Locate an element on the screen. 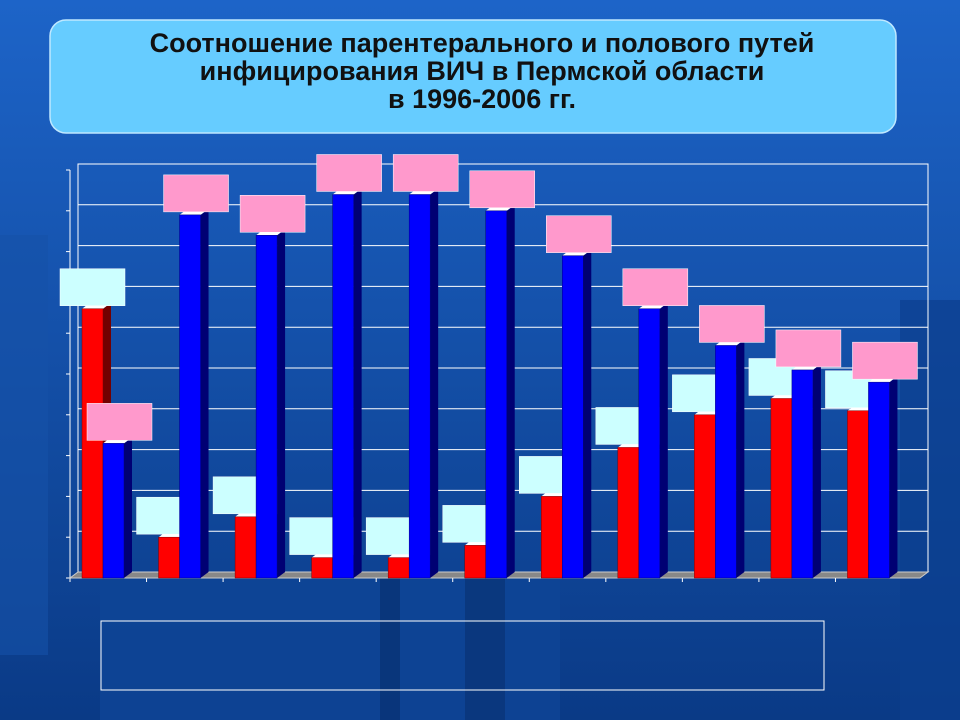 Image resolution: width=960 pixels, height=720 pixels. chart-title: инфицирования ВИЧ в Пермской области is located at coordinates (482, 71).